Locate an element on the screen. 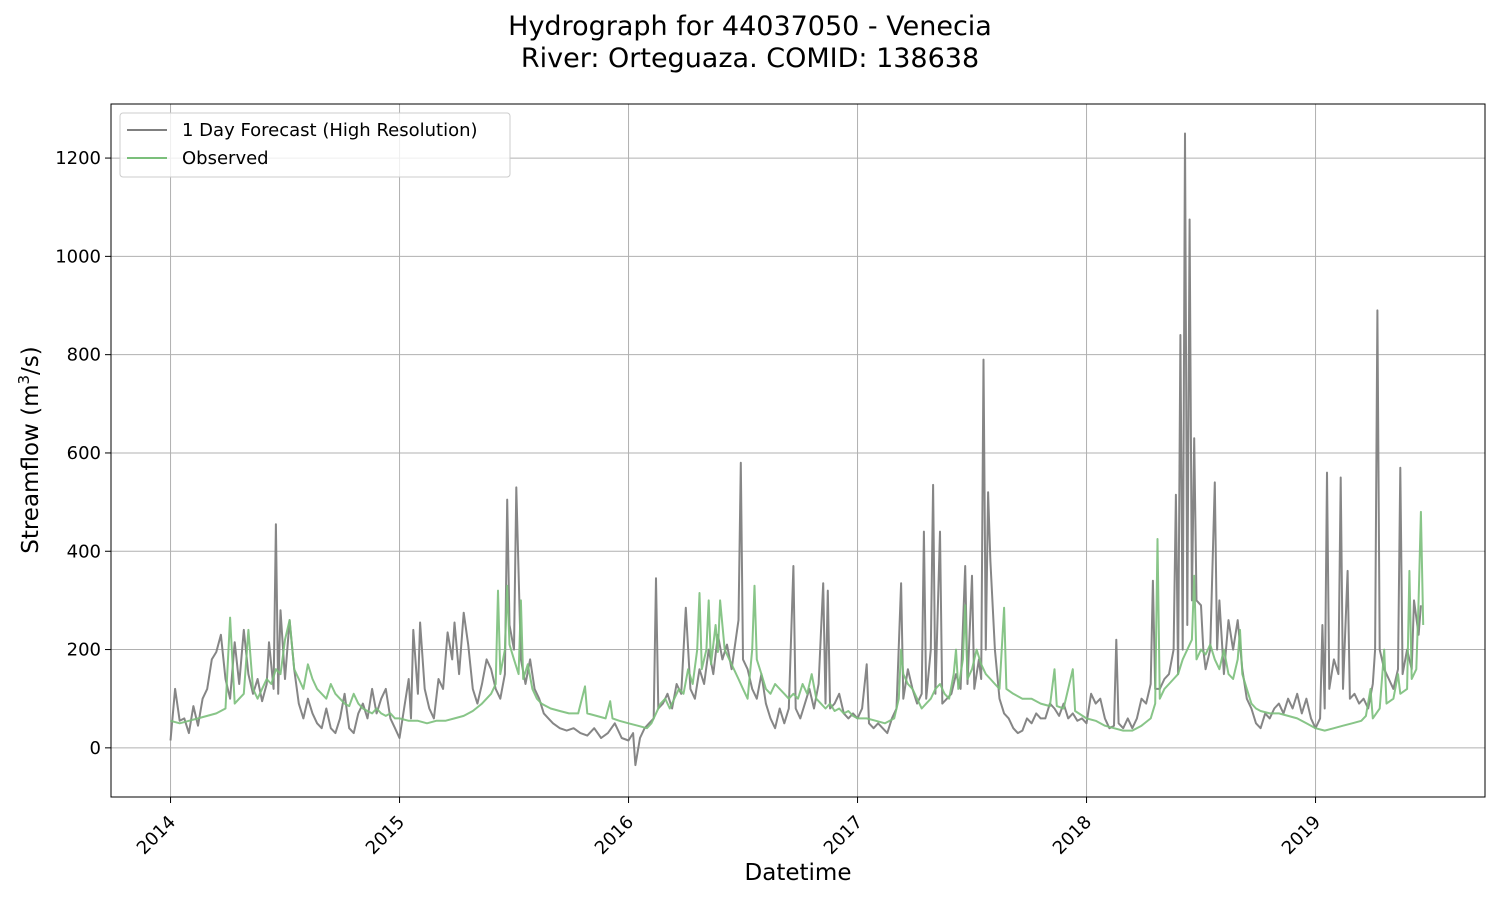 The image size is (1500, 900). legend-label-forecast: 1 Day Forecast (High Resolution) is located at coordinates (330, 130).